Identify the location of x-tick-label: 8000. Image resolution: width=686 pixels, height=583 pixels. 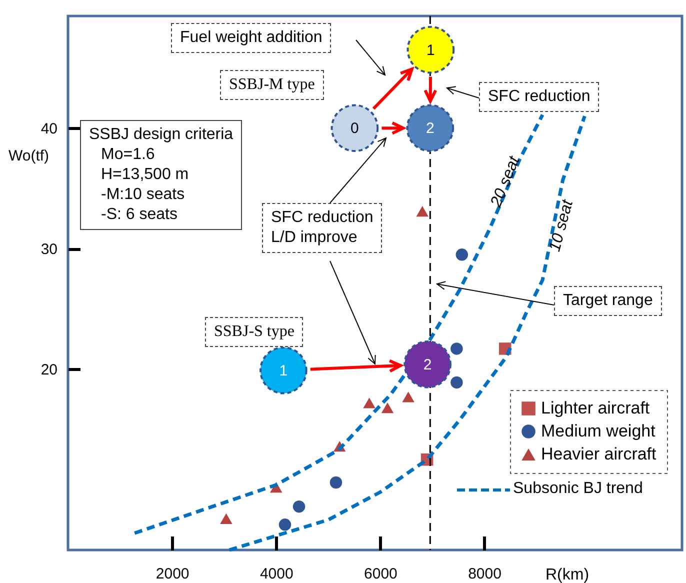
(485, 574).